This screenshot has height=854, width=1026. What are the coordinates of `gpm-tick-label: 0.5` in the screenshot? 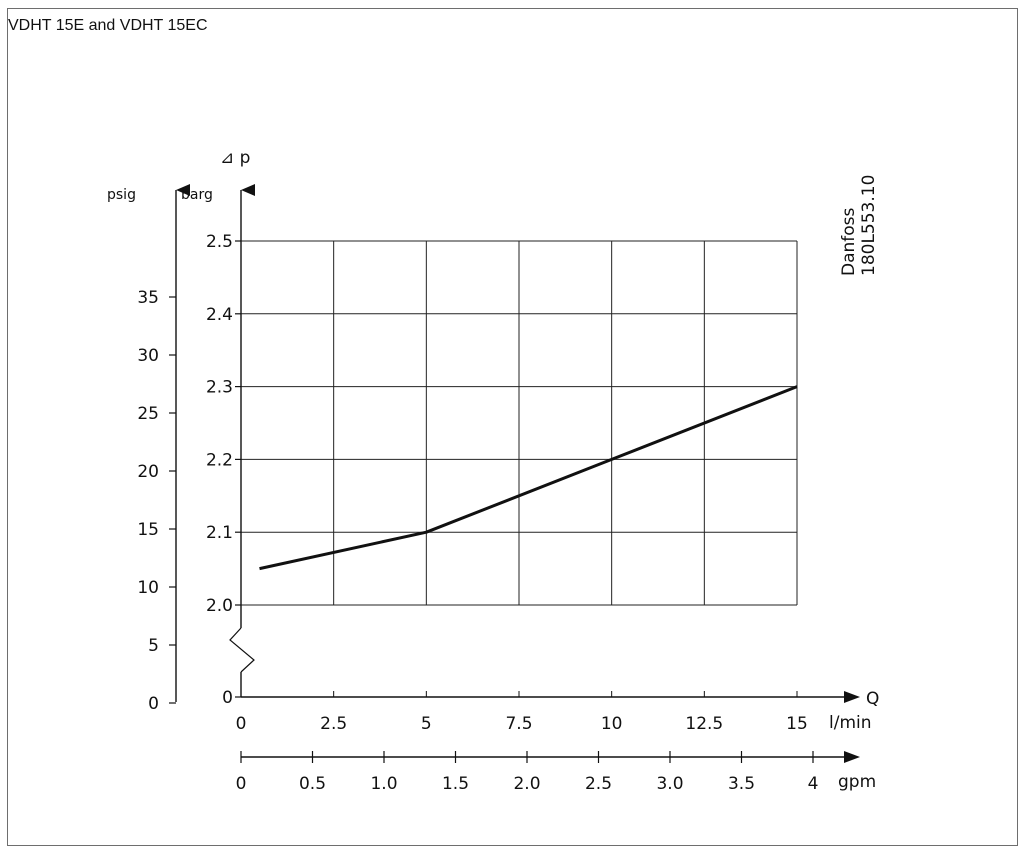 It's located at (312, 784).